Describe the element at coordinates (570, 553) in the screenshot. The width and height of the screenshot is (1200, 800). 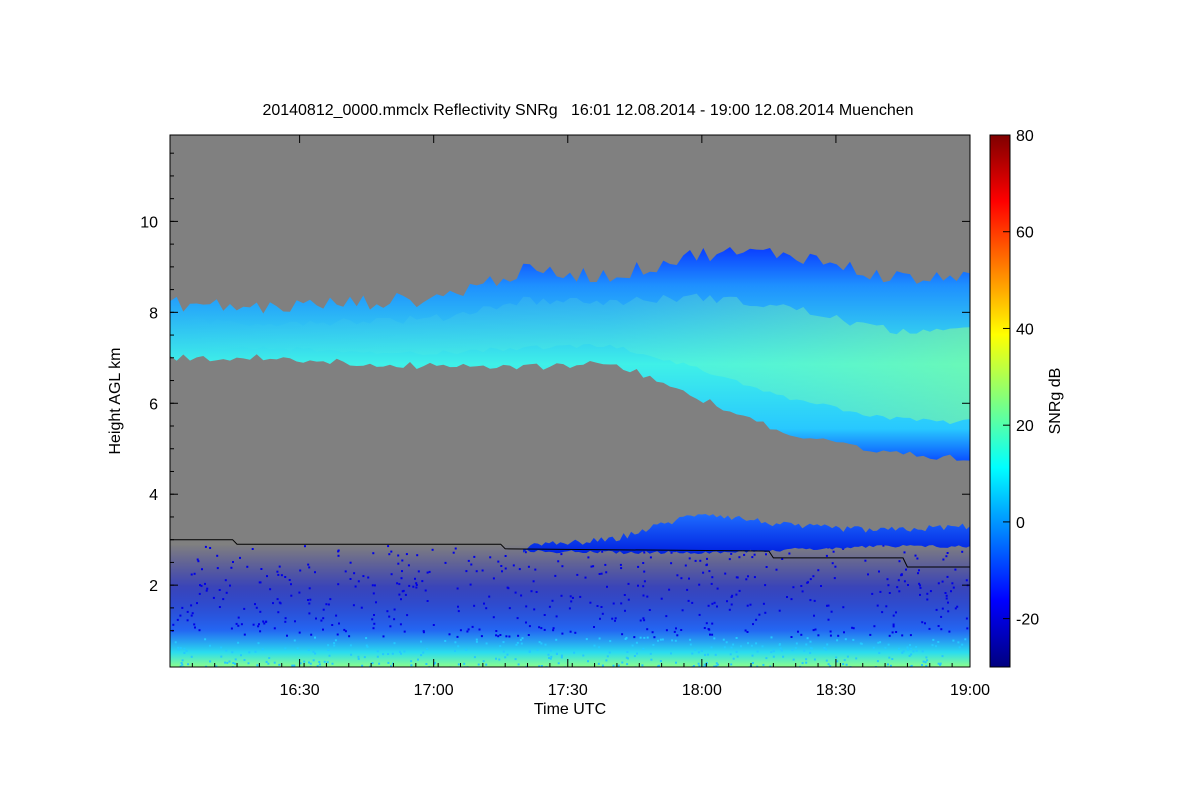
I see `boundary-line` at that location.